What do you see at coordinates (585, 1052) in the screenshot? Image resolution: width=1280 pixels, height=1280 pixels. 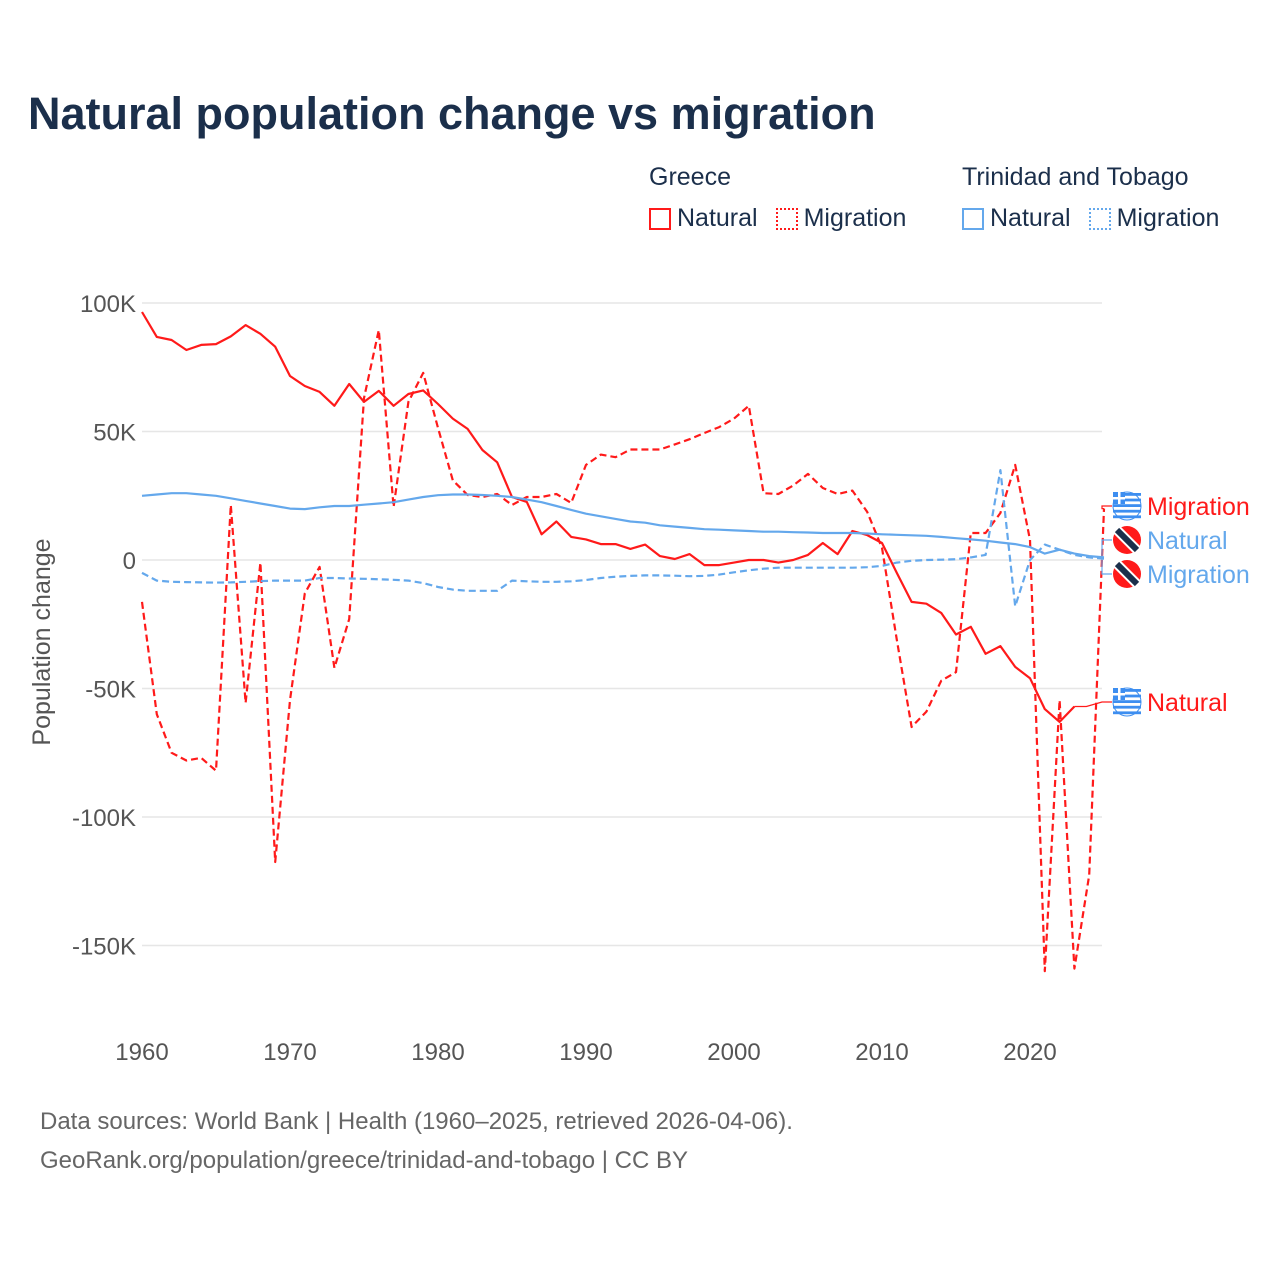 I see `x-tick-label: 1990` at bounding box center [585, 1052].